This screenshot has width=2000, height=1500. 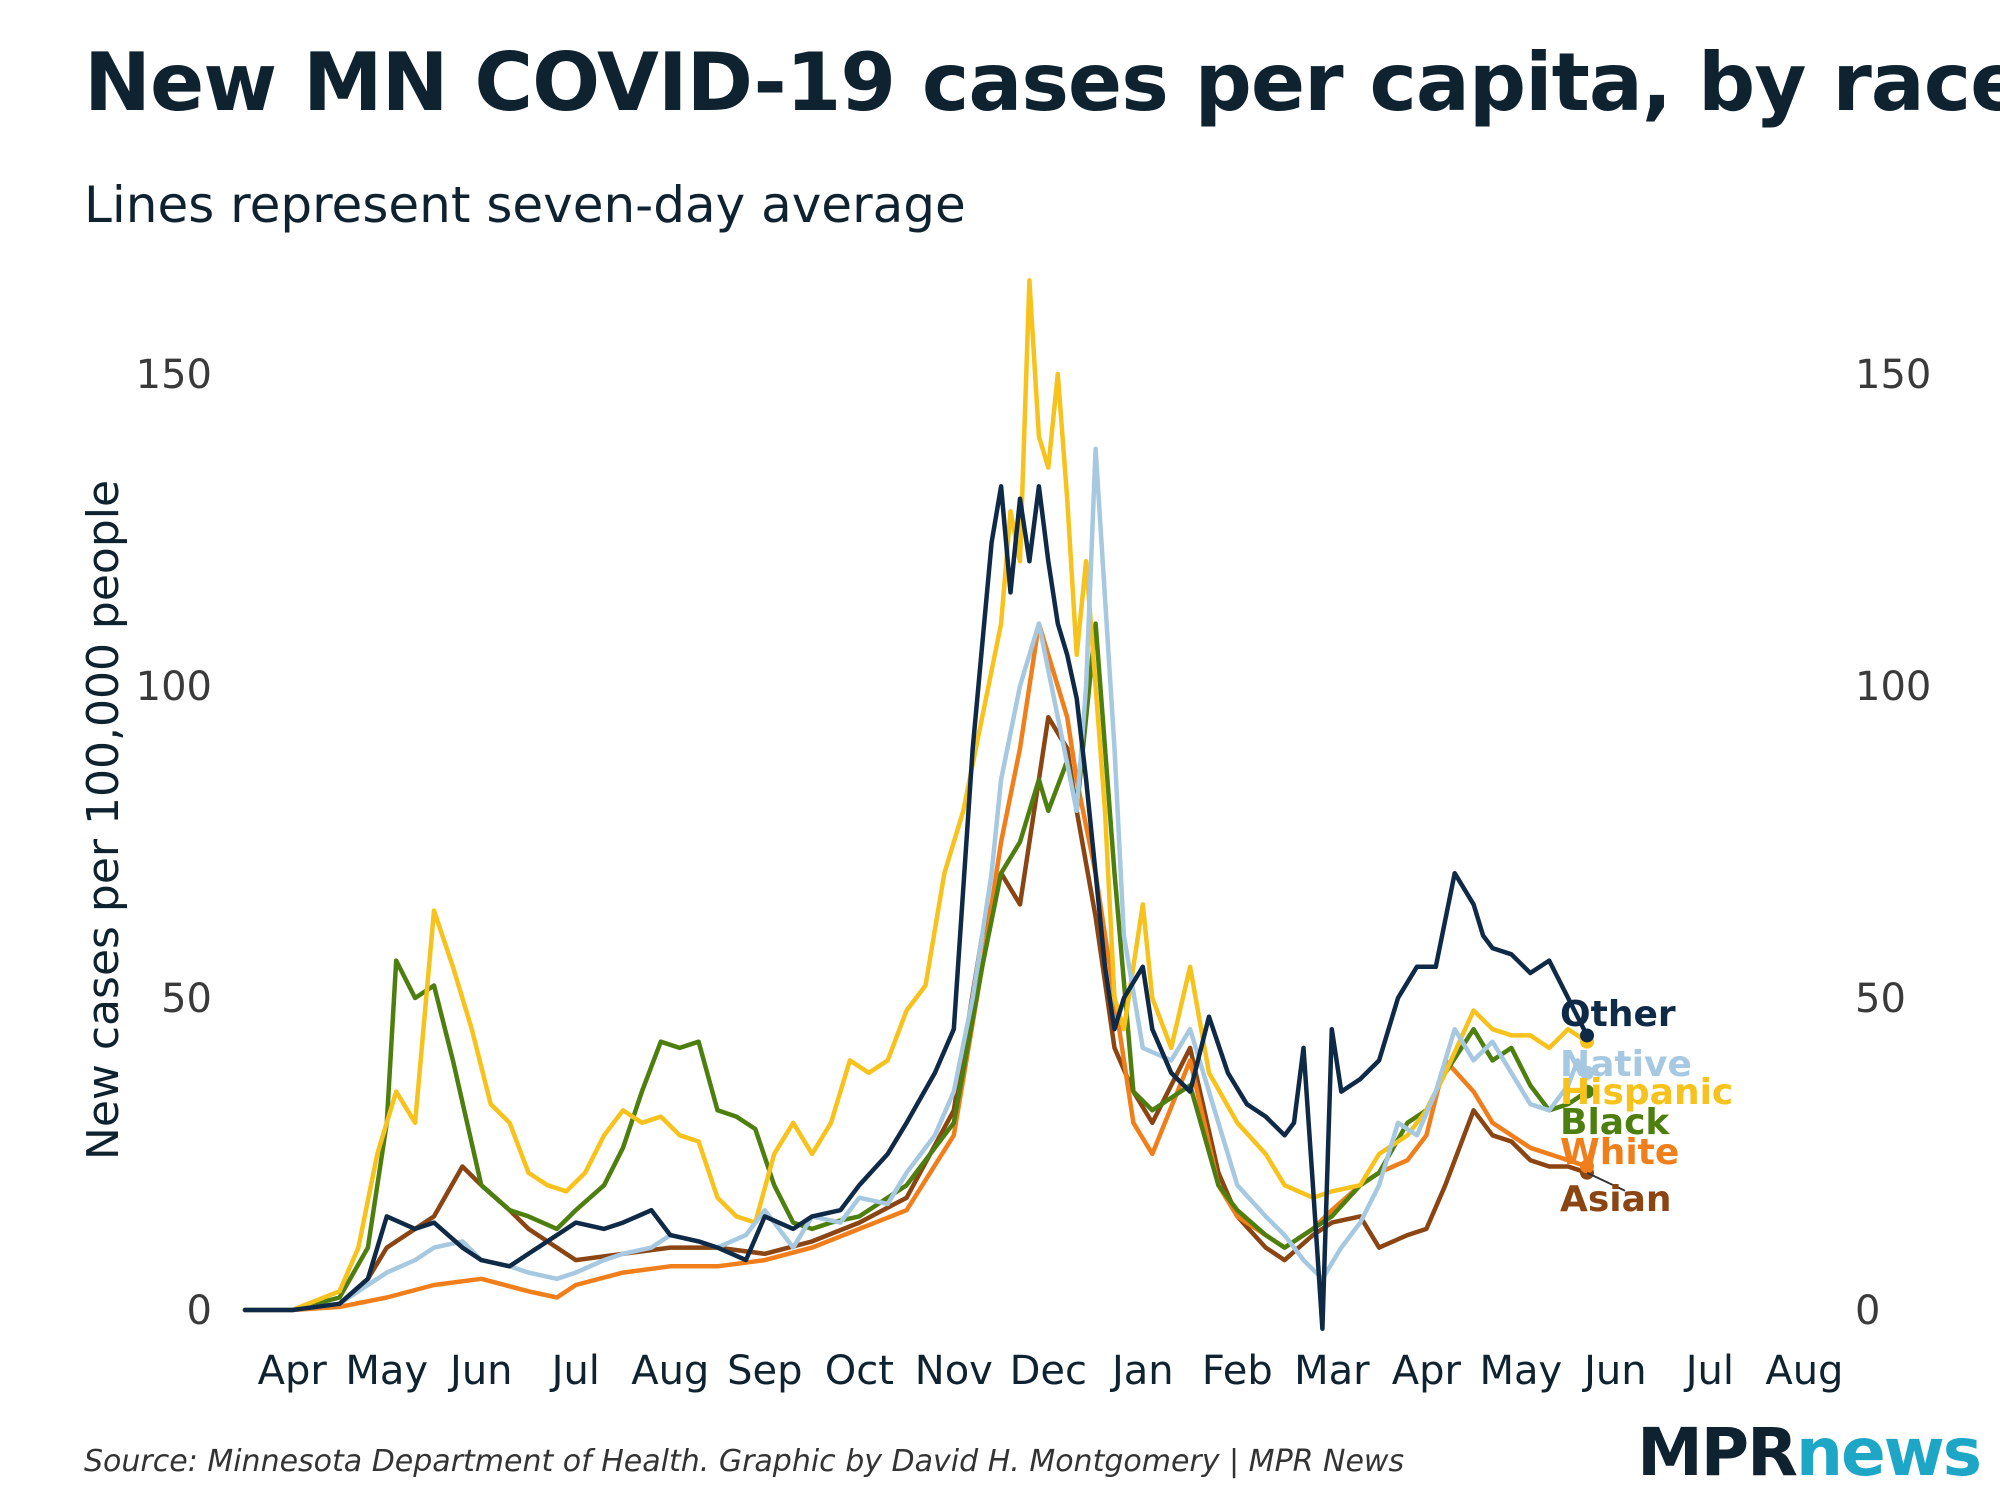 I want to click on x-tick-label: Oct, so click(x=859, y=1371).